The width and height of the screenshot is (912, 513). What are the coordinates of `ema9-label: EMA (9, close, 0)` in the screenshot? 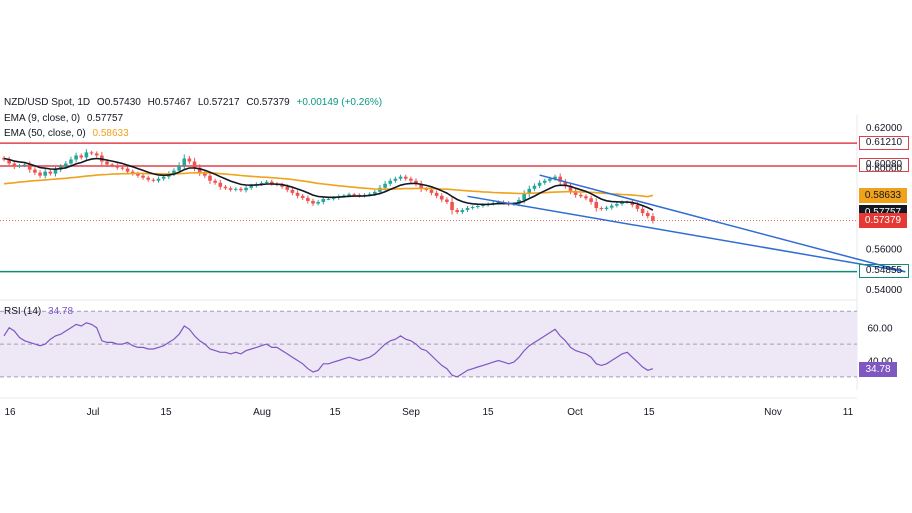 It's located at (42, 118).